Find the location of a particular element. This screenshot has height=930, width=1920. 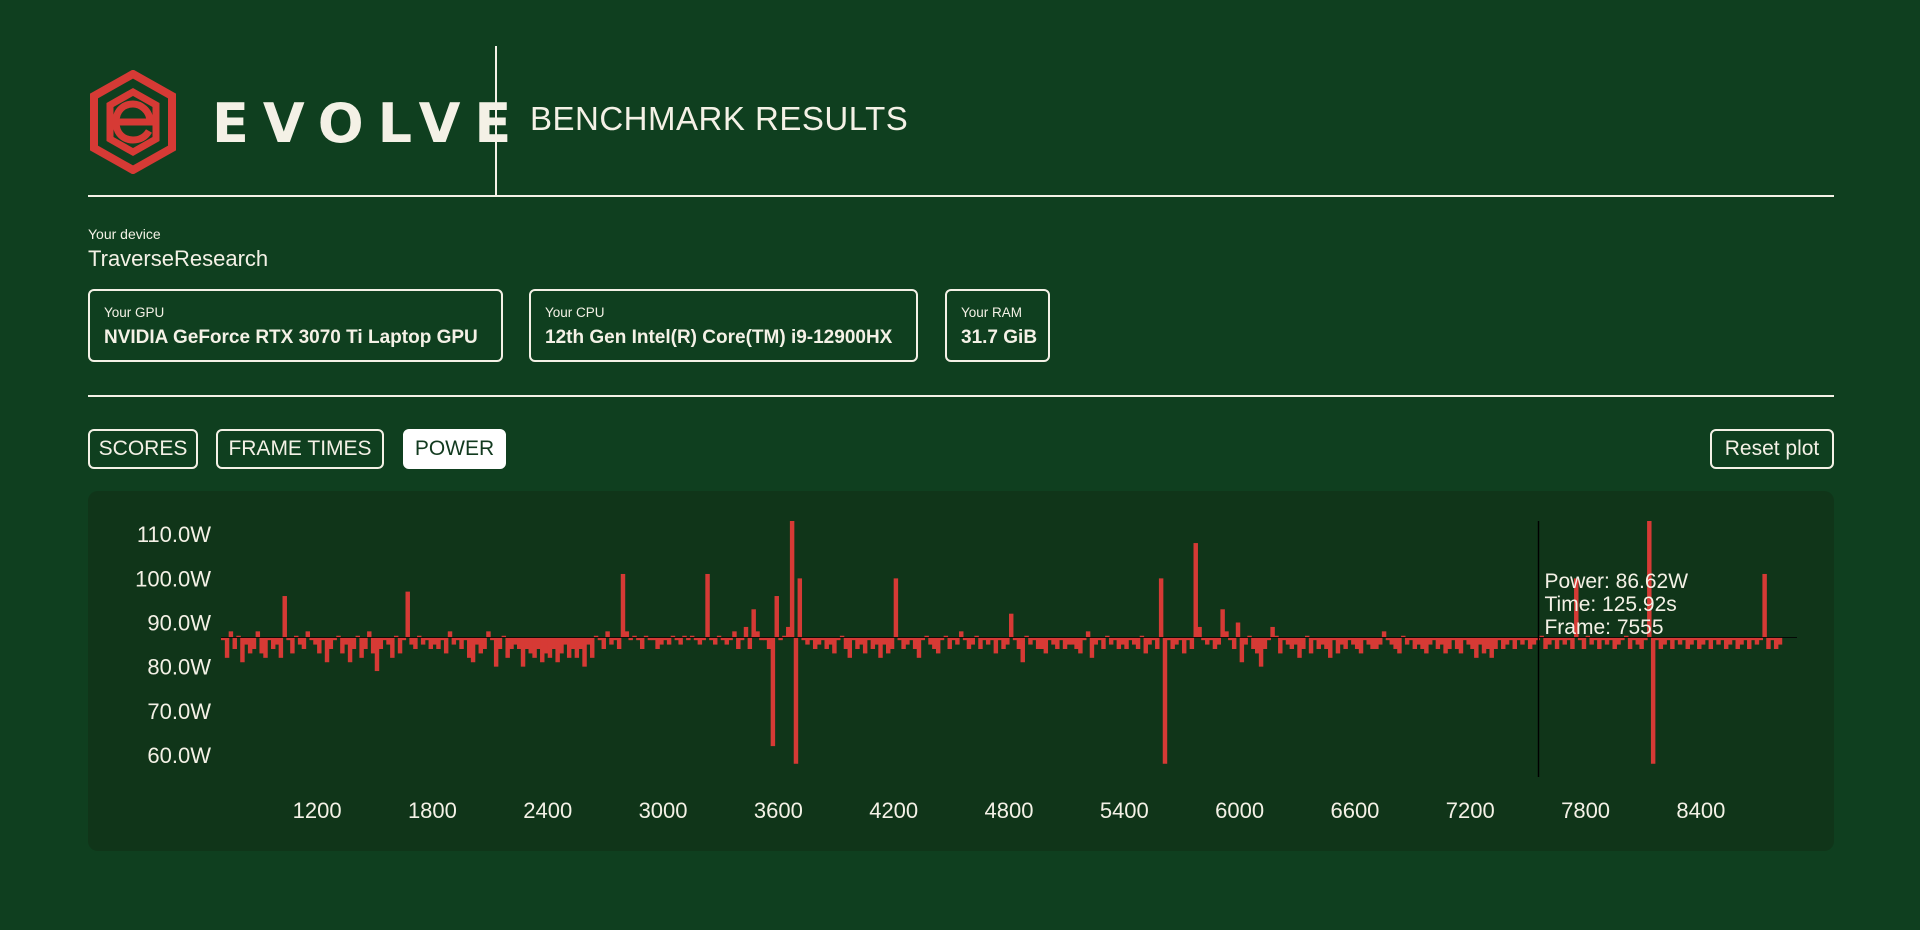

x-tick-label: 4800 is located at coordinates (1009, 810).